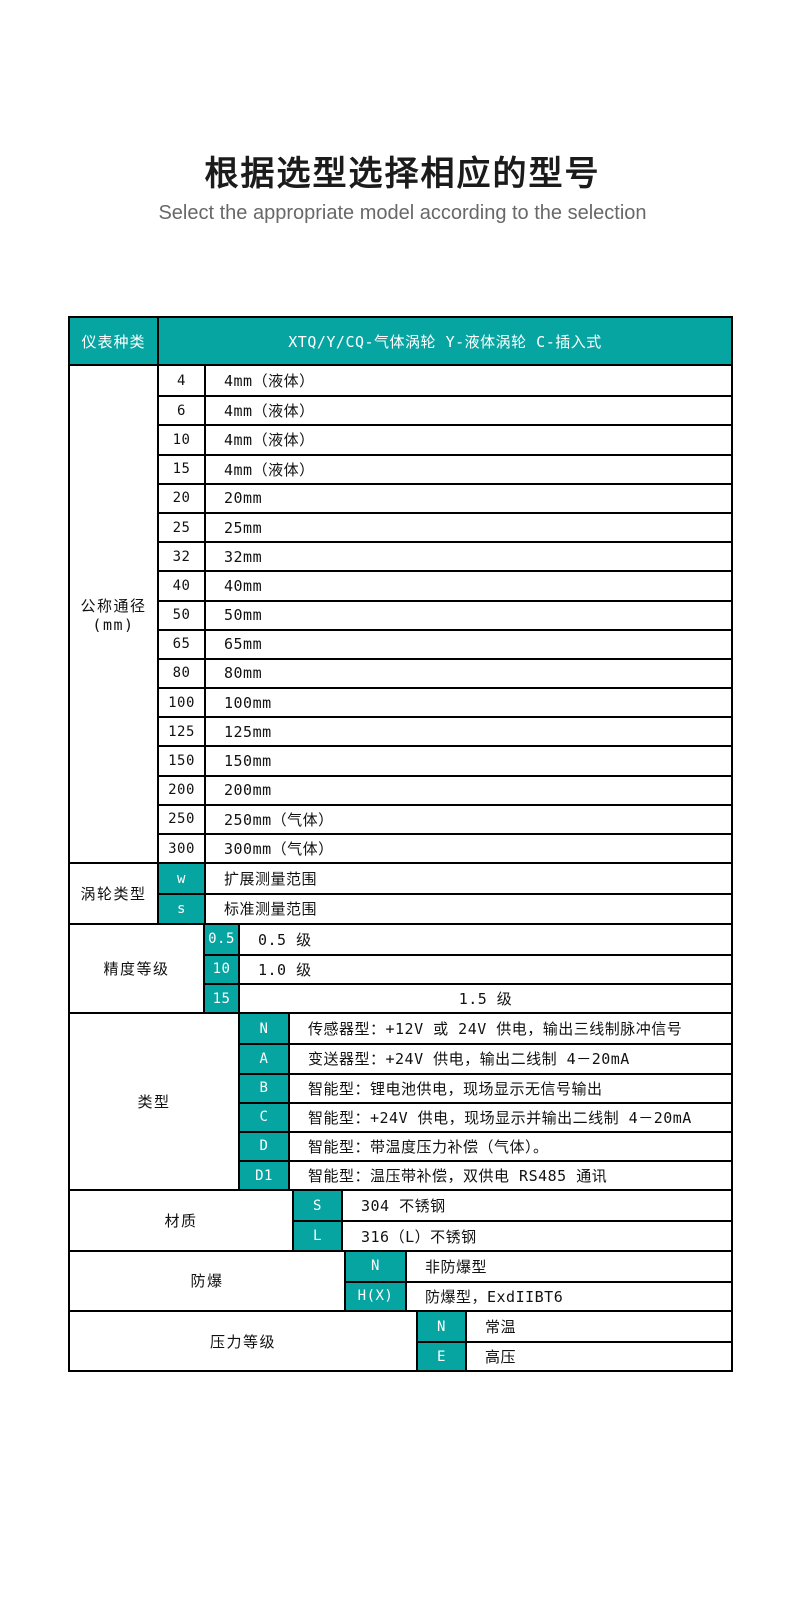 The image size is (805, 1600). Describe the element at coordinates (265, 1059) in the screenshot. I see `option-code: A` at that location.